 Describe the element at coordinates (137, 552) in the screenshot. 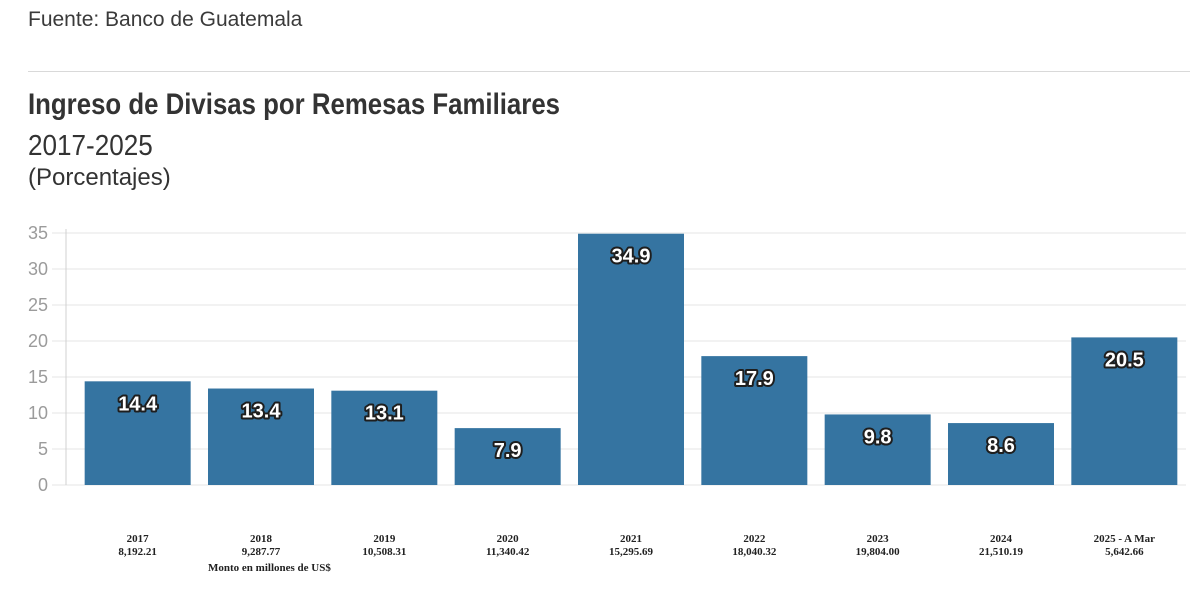

I see `x-amount-label: 8,192.21` at that location.